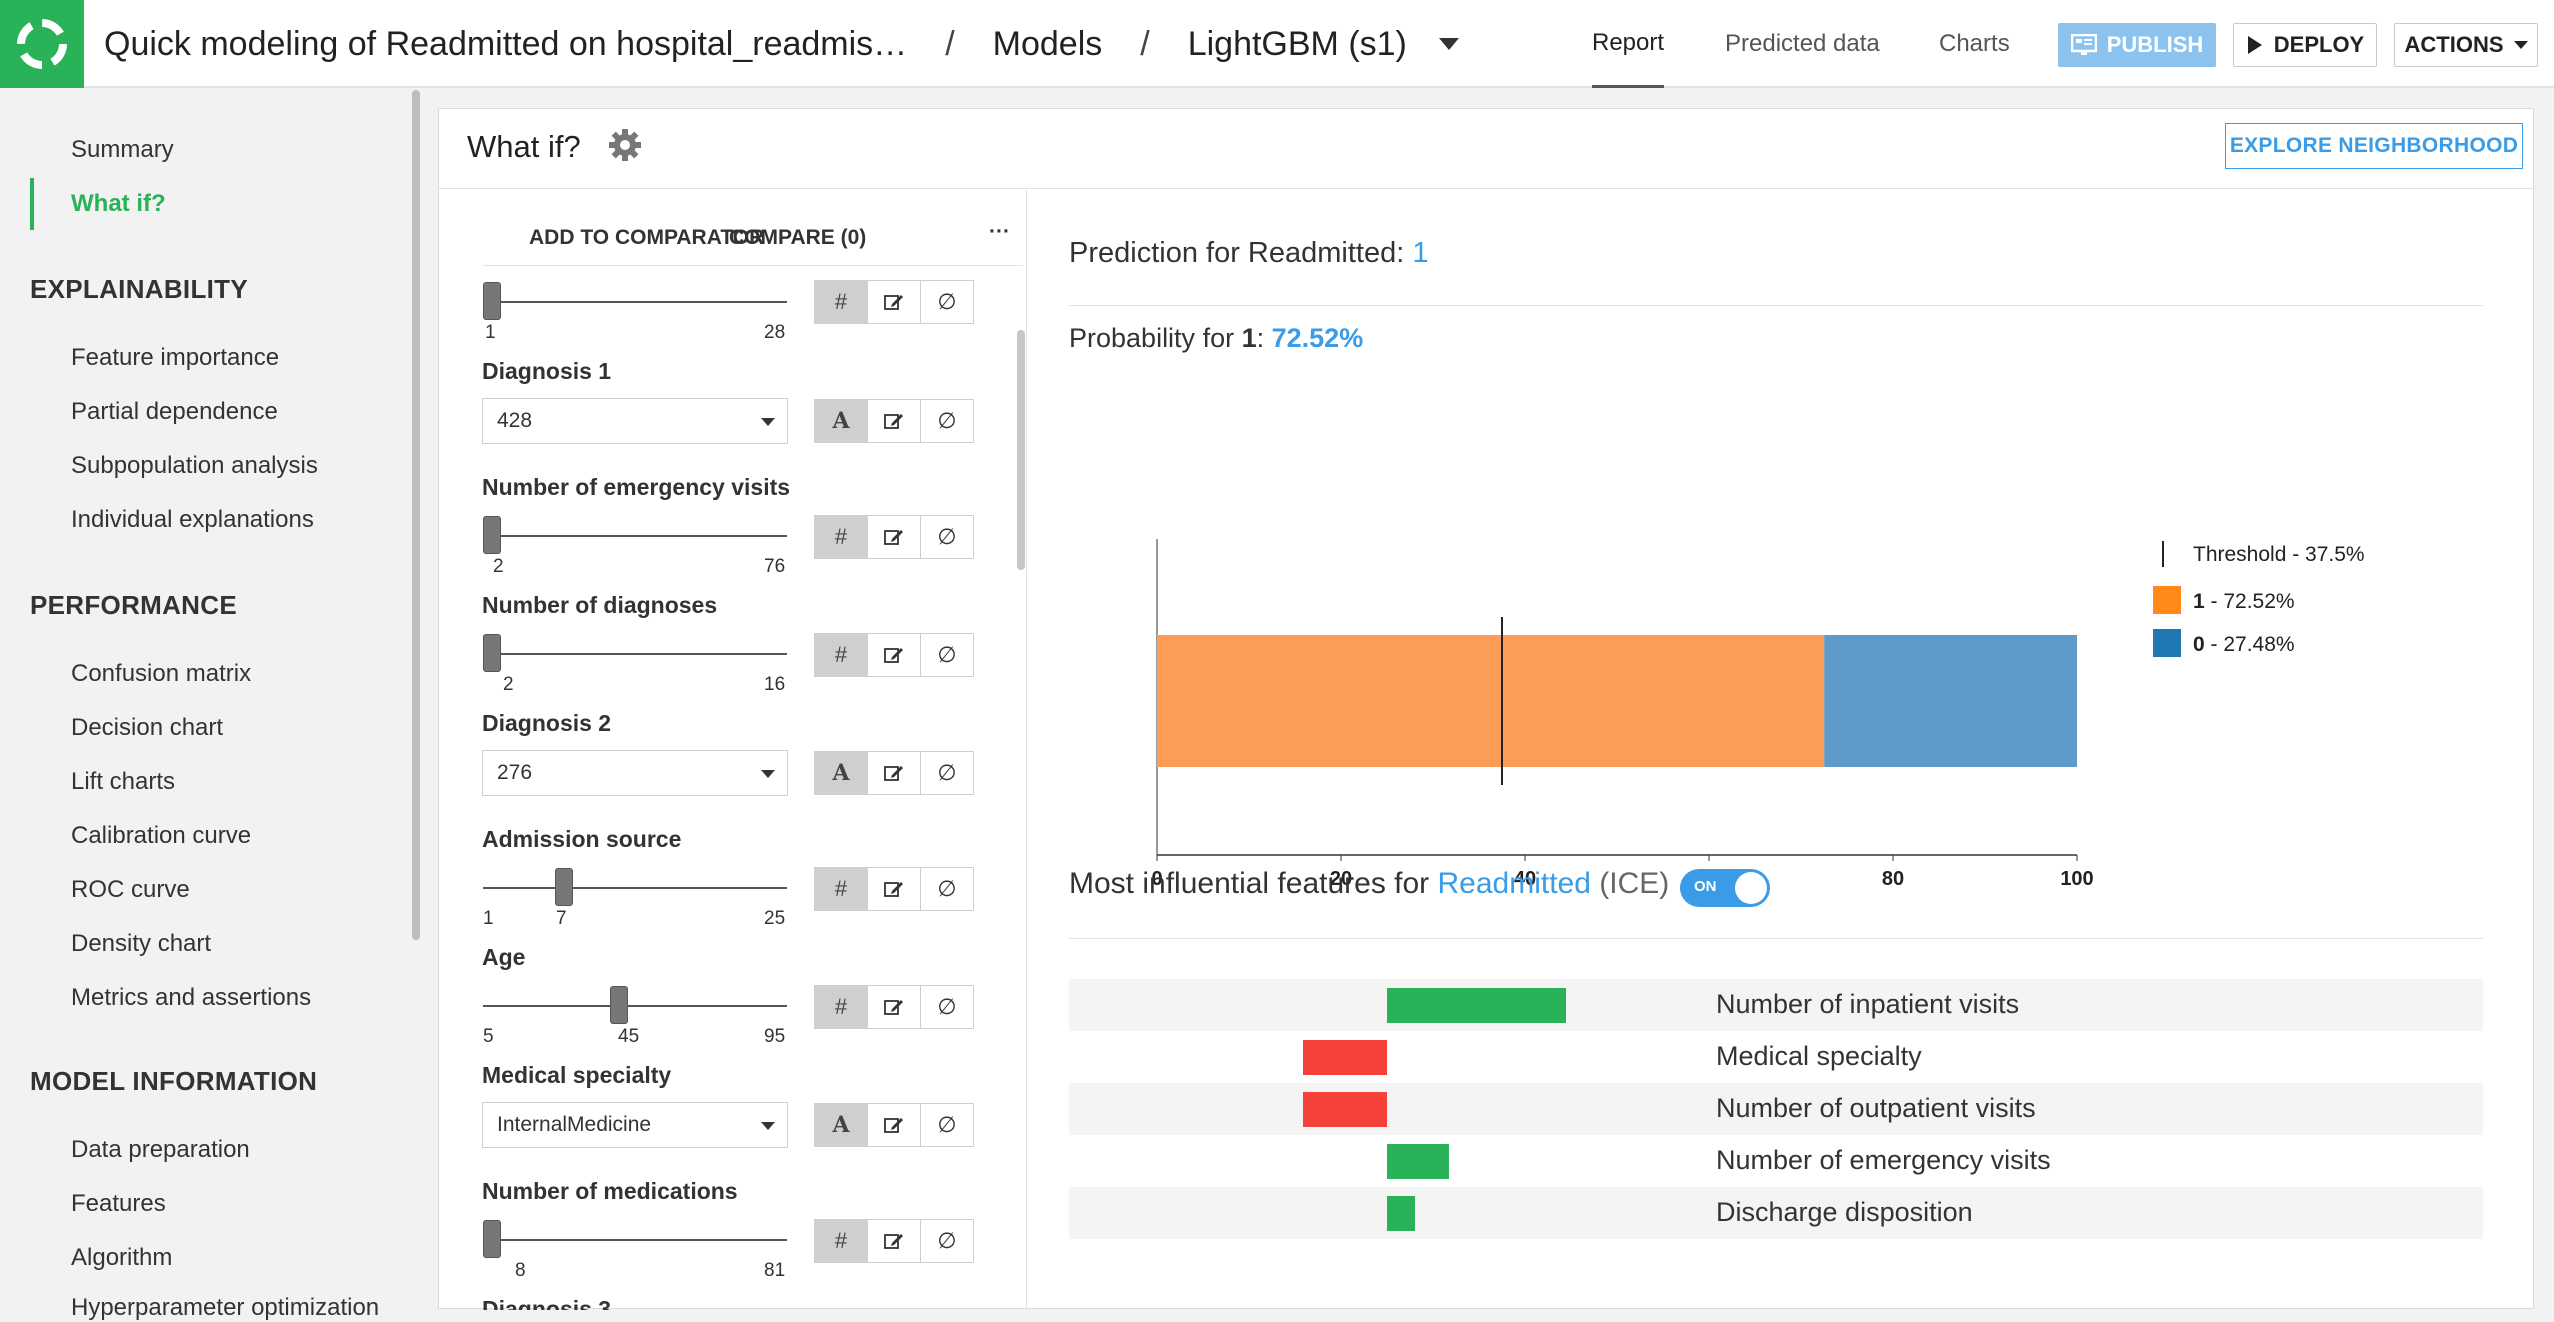 The image size is (2554, 1322). I want to click on compare-button: COMPARE (0), so click(798, 237).